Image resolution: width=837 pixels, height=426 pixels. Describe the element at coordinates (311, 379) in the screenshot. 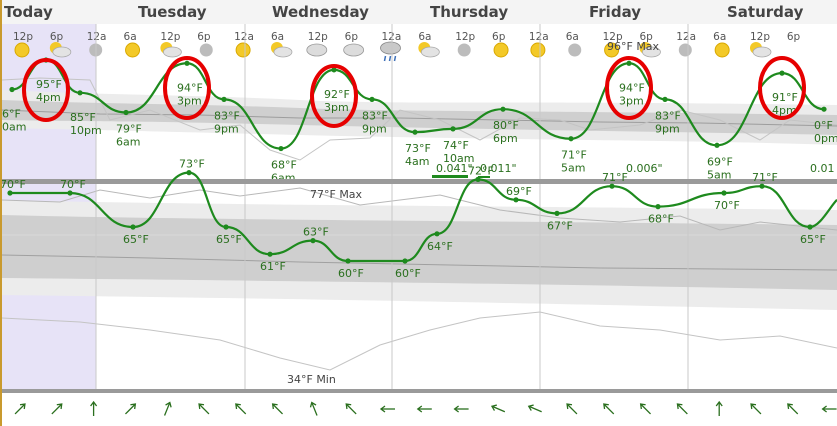

I see `dewpoint-min-label: 34°F Min` at that location.